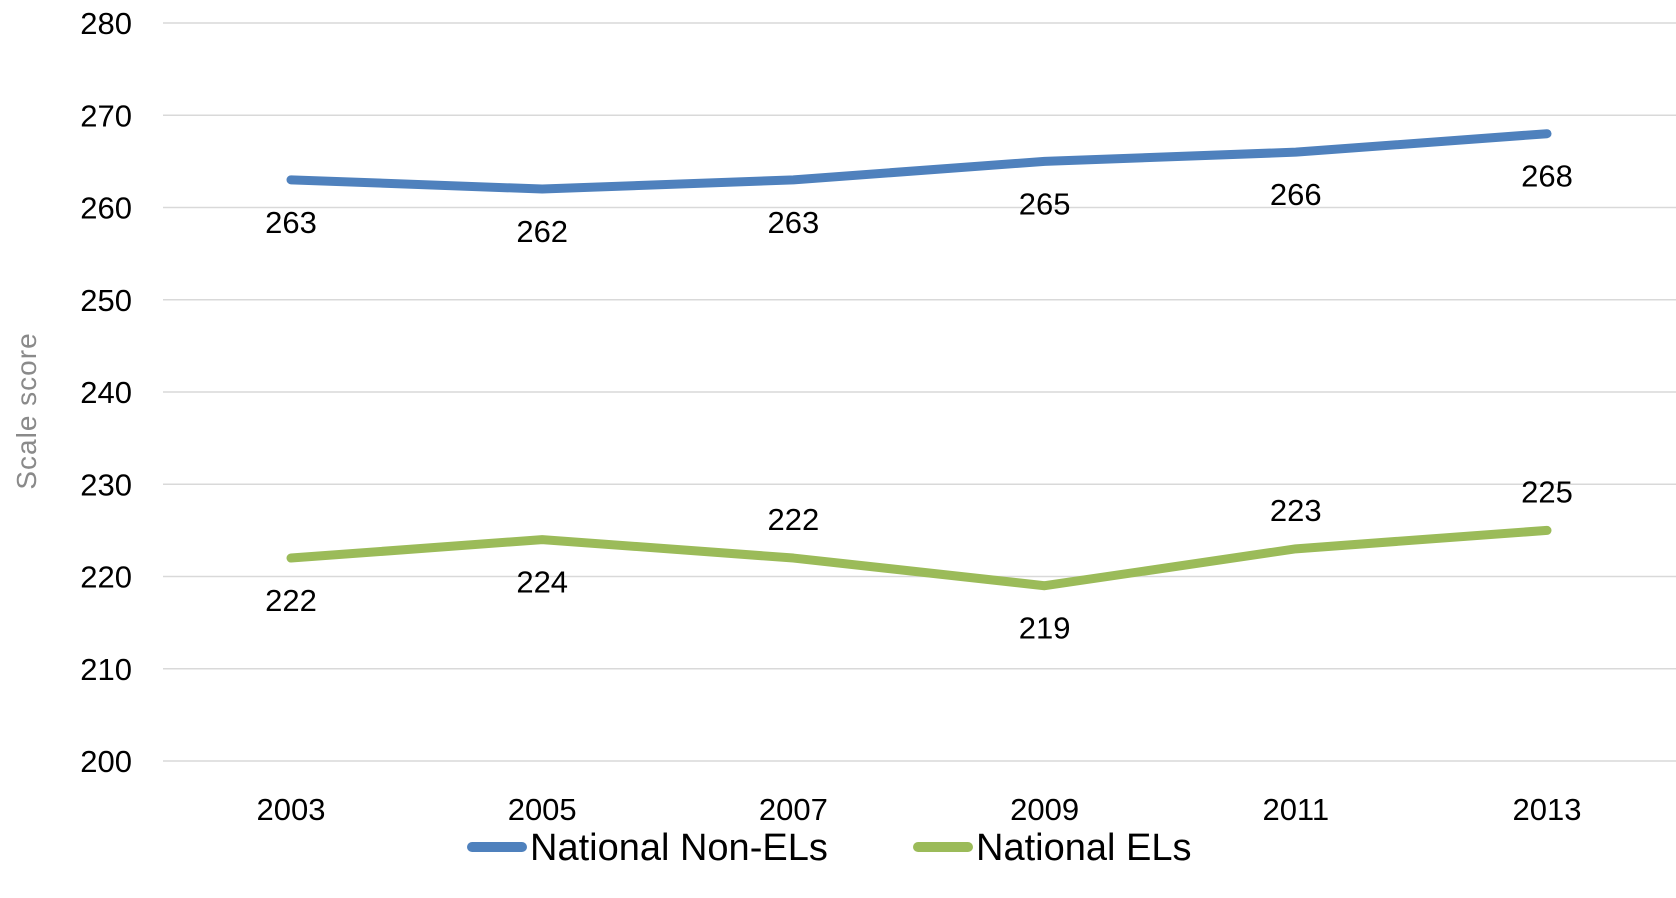 The width and height of the screenshot is (1676, 898). What do you see at coordinates (106, 208) in the screenshot?
I see `y-tick-label: 260` at bounding box center [106, 208].